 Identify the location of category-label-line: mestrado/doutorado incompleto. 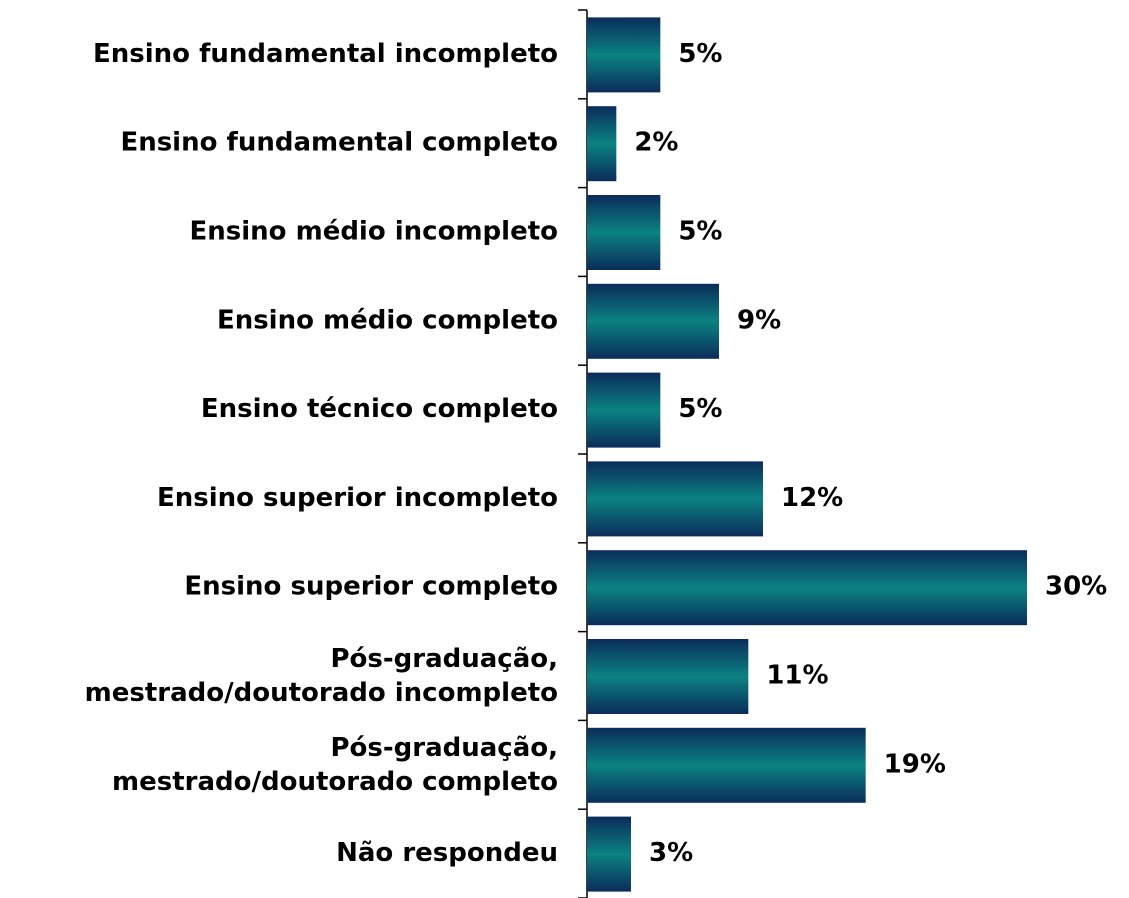
(321, 693).